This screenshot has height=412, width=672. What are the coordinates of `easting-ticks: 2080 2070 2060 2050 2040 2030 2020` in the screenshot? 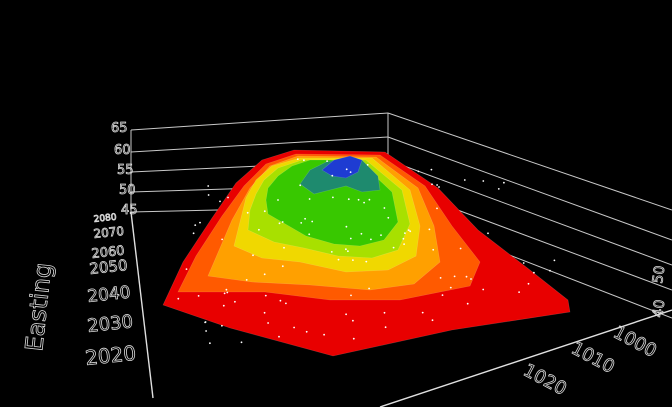 It's located at (111, 291).